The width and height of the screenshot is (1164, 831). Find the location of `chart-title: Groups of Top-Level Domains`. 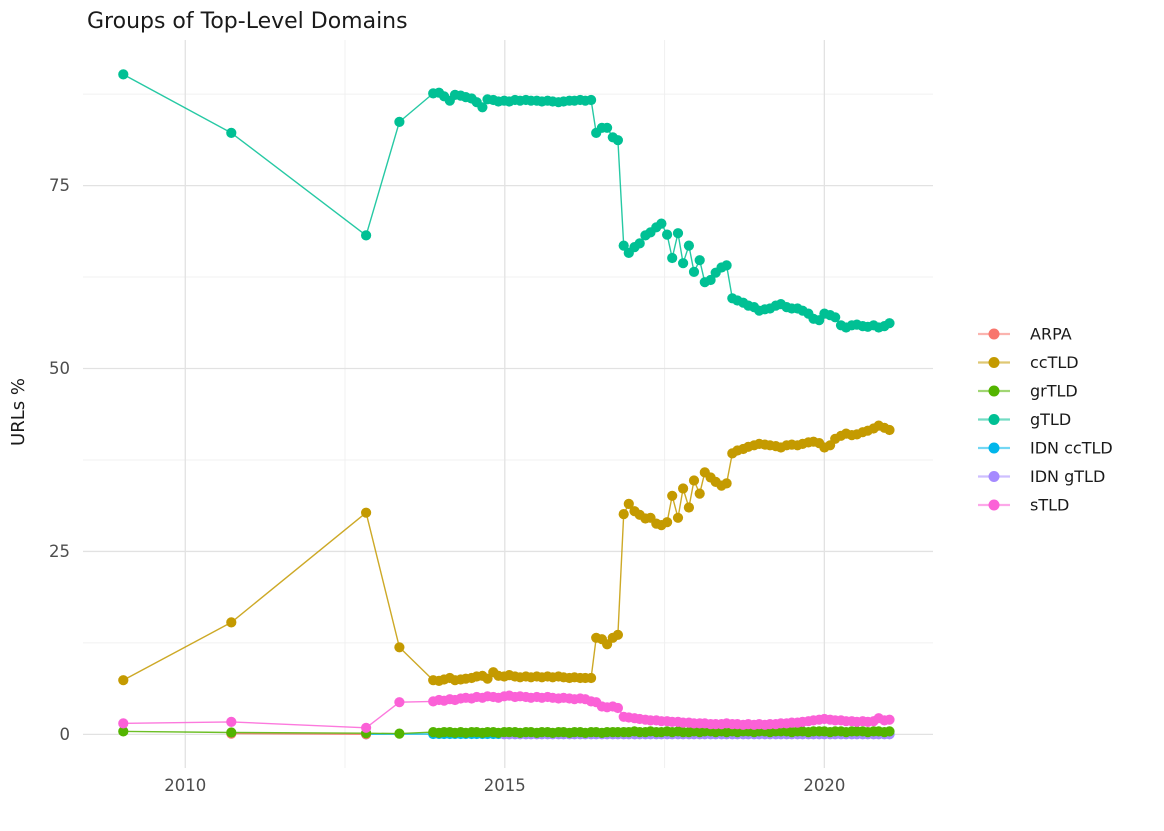

chart-title: Groups of Top-Level Domains is located at coordinates (247, 21).